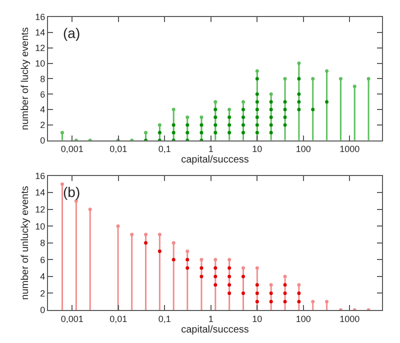 Image resolution: width=400 pixels, height=343 pixels. What do you see at coordinates (71, 192) in the screenshot?
I see `annotation: (b)` at bounding box center [71, 192].